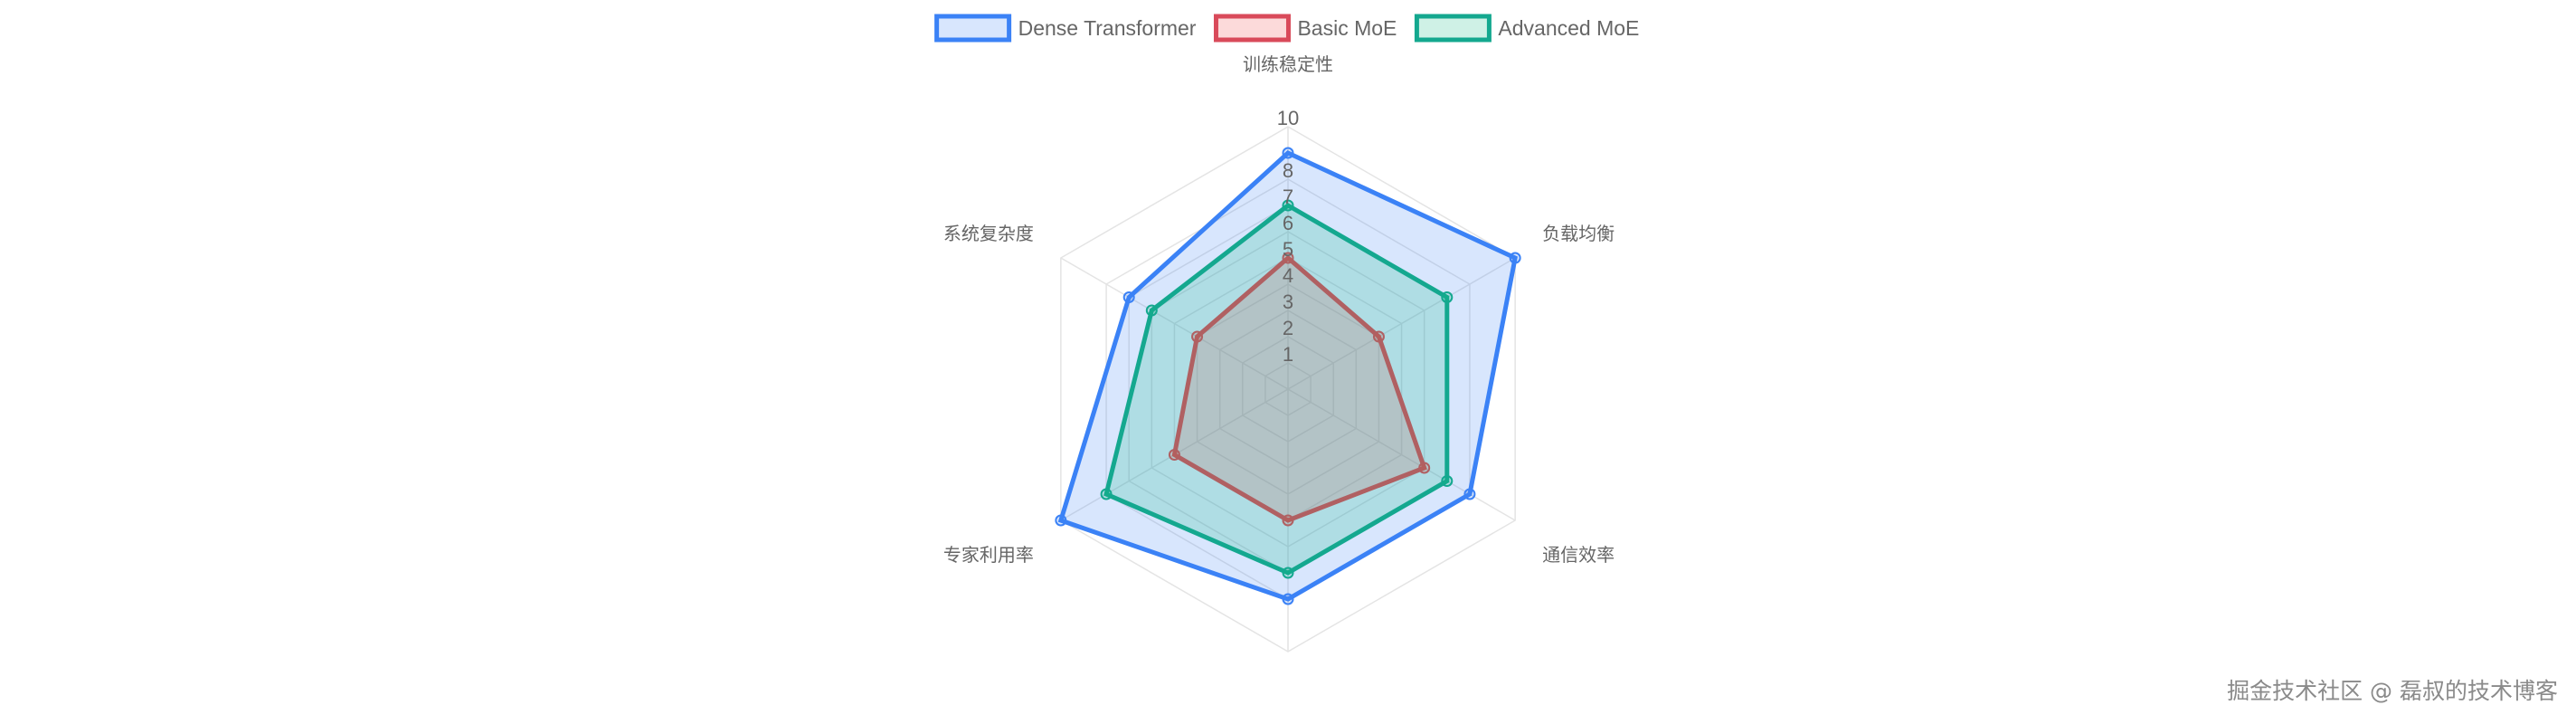 The width and height of the screenshot is (2576, 724). What do you see at coordinates (1288, 354) in the screenshot?
I see `tick-label-1: 1` at bounding box center [1288, 354].